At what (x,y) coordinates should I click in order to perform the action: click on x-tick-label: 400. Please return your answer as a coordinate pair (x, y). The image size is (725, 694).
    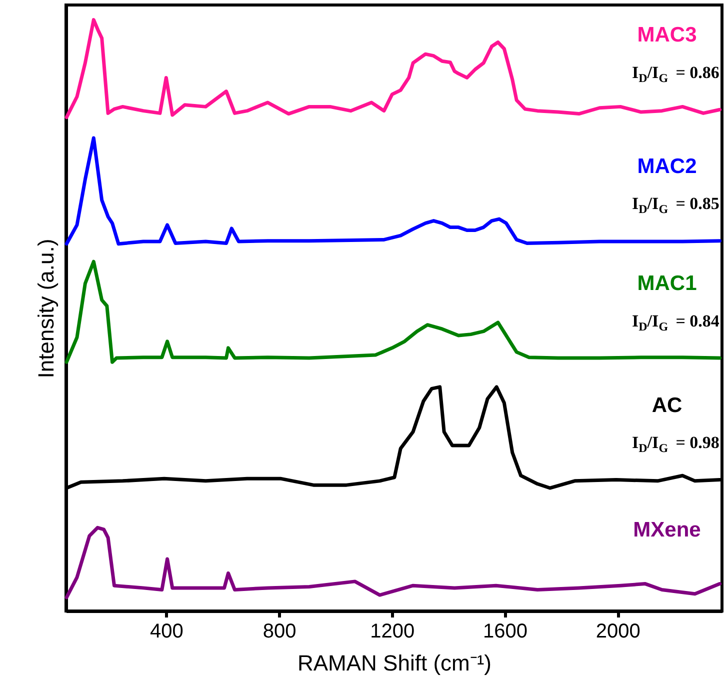
    Looking at the image, I should click on (167, 631).